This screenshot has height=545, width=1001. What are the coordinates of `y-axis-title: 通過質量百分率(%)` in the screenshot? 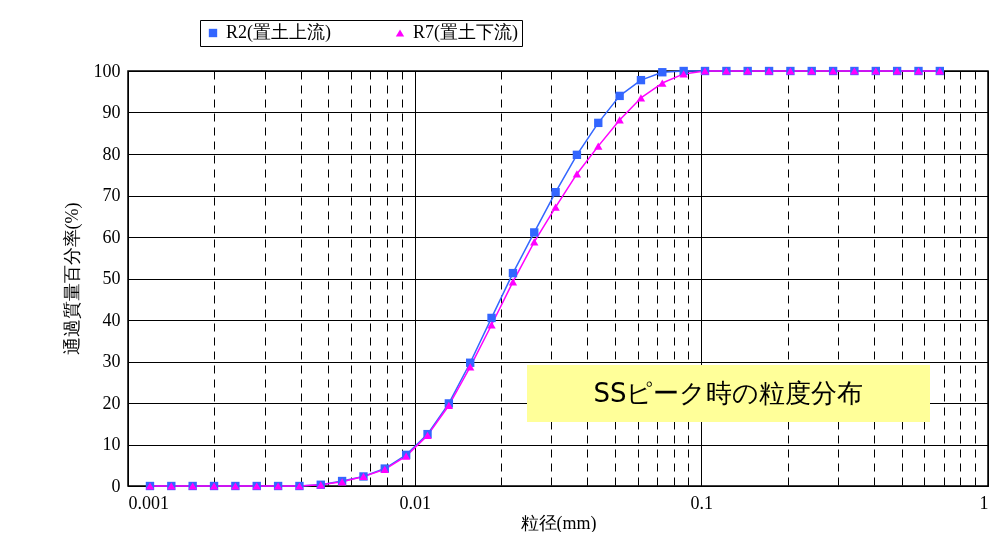 It's located at (72, 279).